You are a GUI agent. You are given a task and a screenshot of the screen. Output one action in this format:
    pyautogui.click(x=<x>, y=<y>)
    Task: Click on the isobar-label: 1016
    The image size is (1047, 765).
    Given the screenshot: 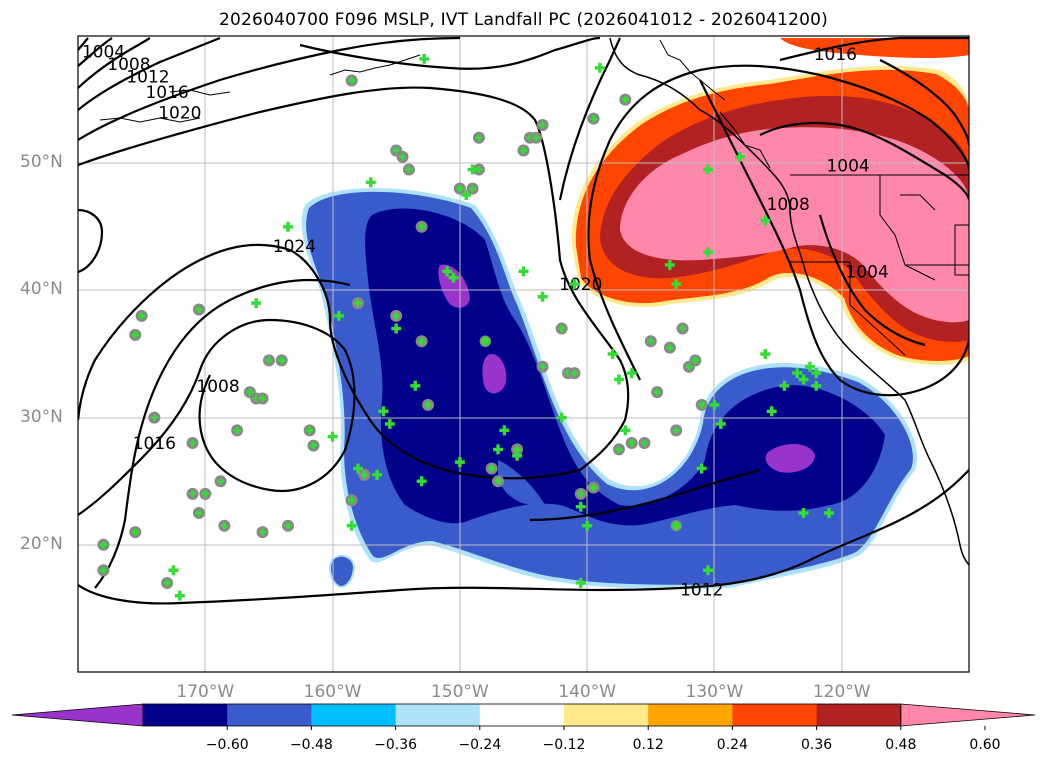 What is the action you would take?
    pyautogui.click(x=166, y=93)
    